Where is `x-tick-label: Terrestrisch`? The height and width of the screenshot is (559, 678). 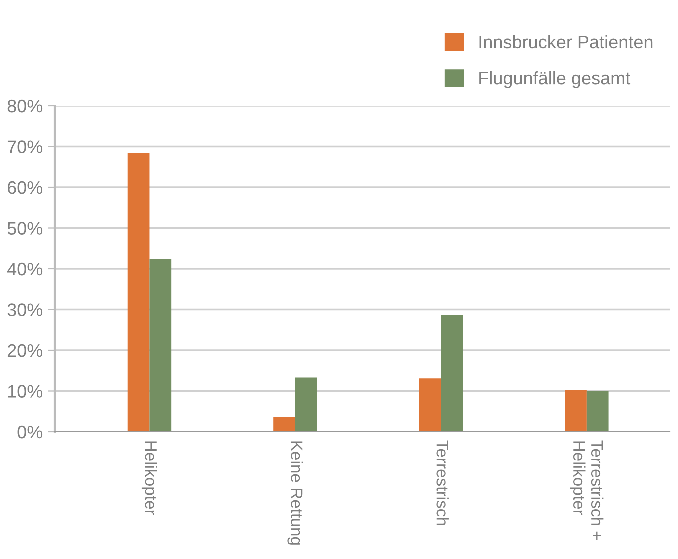 x-tick-label: Terrestrisch is located at coordinates (442, 483).